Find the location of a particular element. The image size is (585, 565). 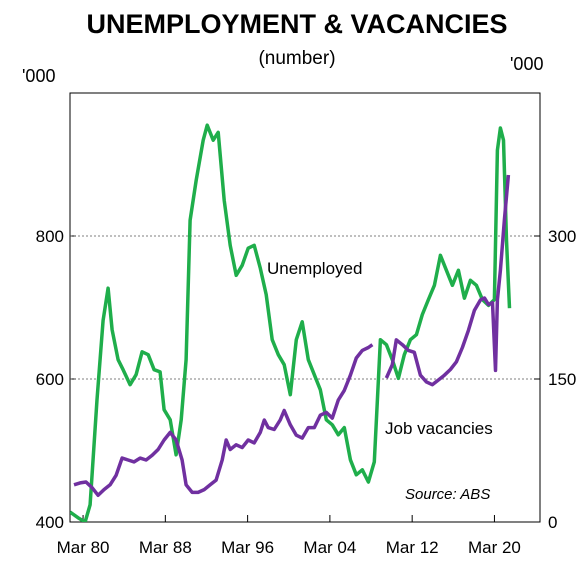

x-tick-label: Mar 88 is located at coordinates (165, 547).